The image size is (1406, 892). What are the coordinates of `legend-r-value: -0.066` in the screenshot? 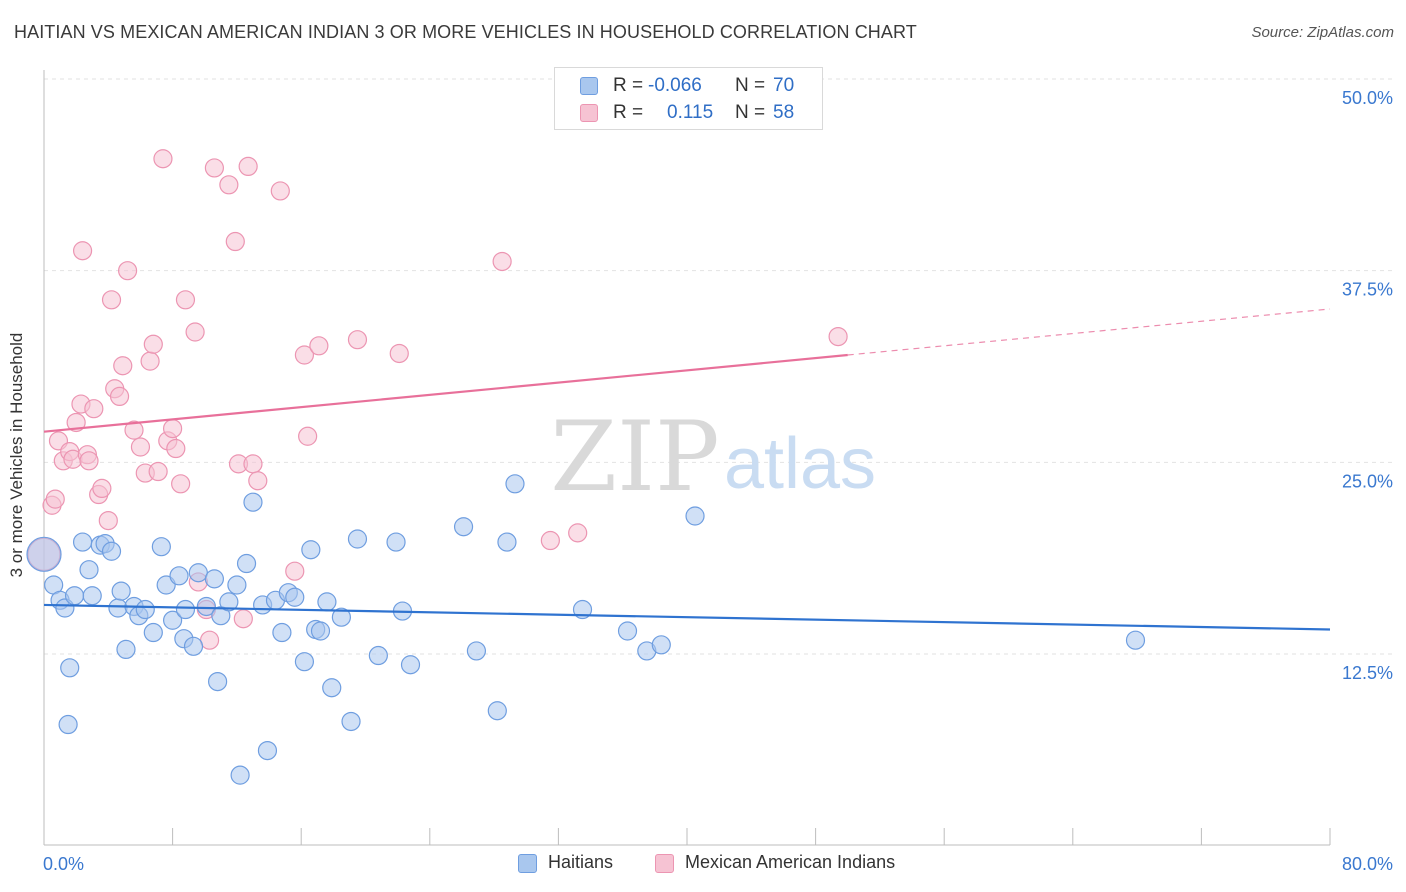 It's located at (675, 85).